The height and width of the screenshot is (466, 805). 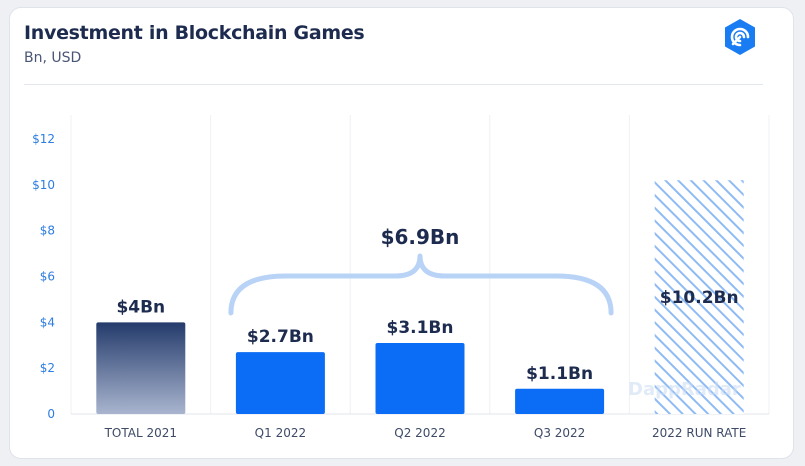 I want to click on annotation-brace, so click(x=421, y=284).